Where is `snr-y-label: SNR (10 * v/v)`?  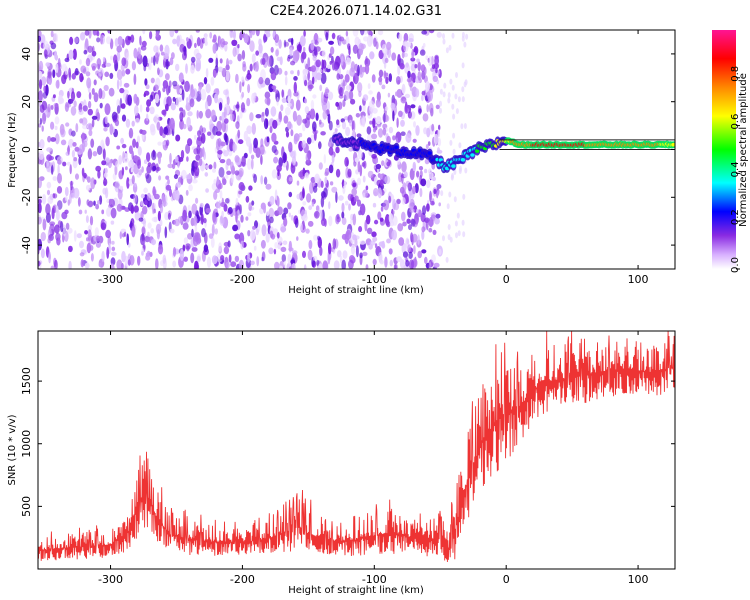
snr-y-label: SNR (10 * v/v) is located at coordinates (12, 449).